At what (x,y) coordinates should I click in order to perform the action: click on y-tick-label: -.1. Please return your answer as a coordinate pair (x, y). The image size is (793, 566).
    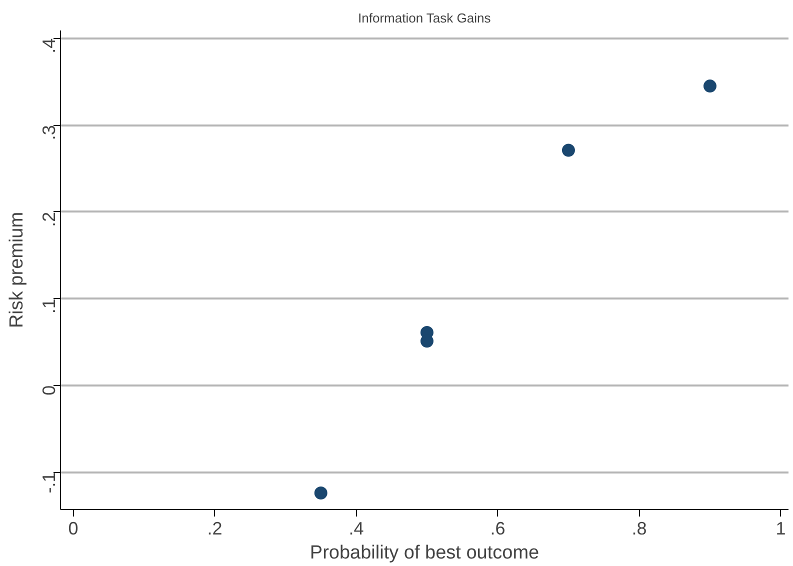
    Looking at the image, I should click on (49, 483).